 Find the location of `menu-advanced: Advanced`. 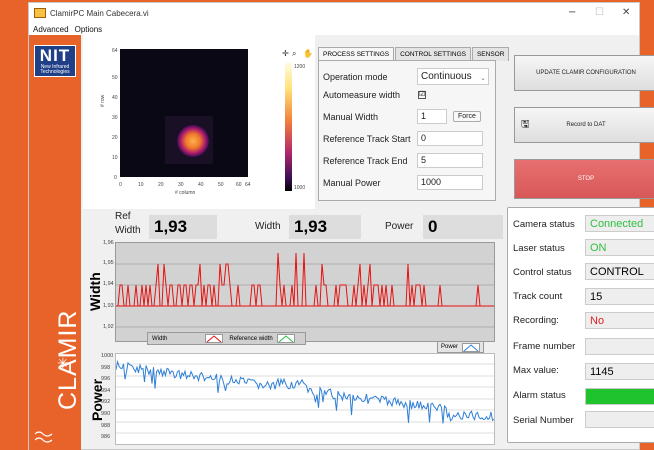

menu-advanced: Advanced is located at coordinates (51, 29).